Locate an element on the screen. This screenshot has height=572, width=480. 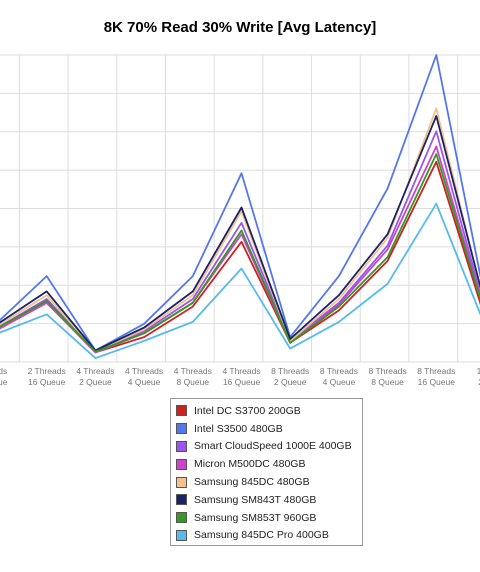
x-tick-label: 8 Threads 4 Queue is located at coordinates (339, 376).